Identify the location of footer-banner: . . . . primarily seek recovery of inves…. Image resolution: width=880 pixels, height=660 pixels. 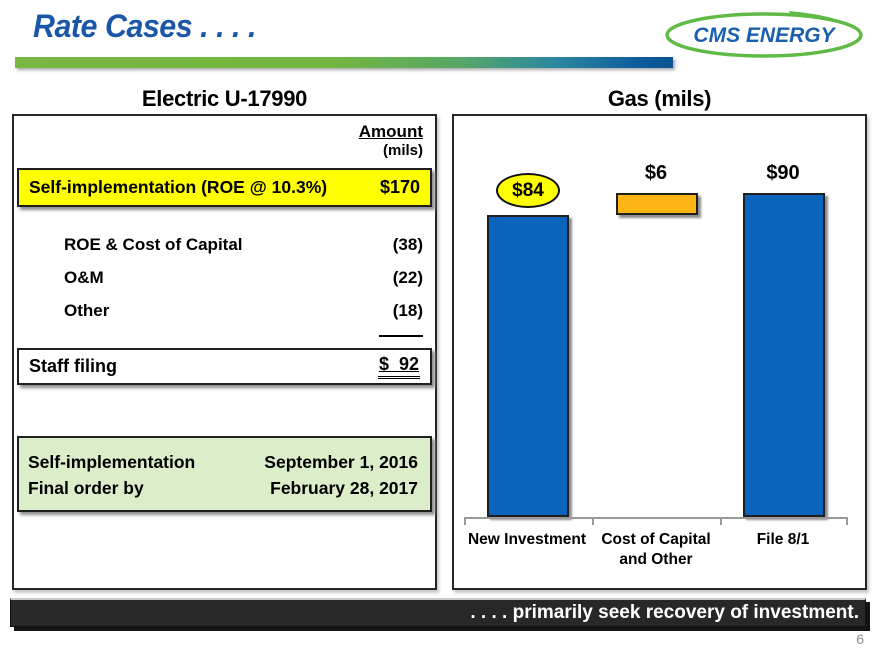
(438, 612).